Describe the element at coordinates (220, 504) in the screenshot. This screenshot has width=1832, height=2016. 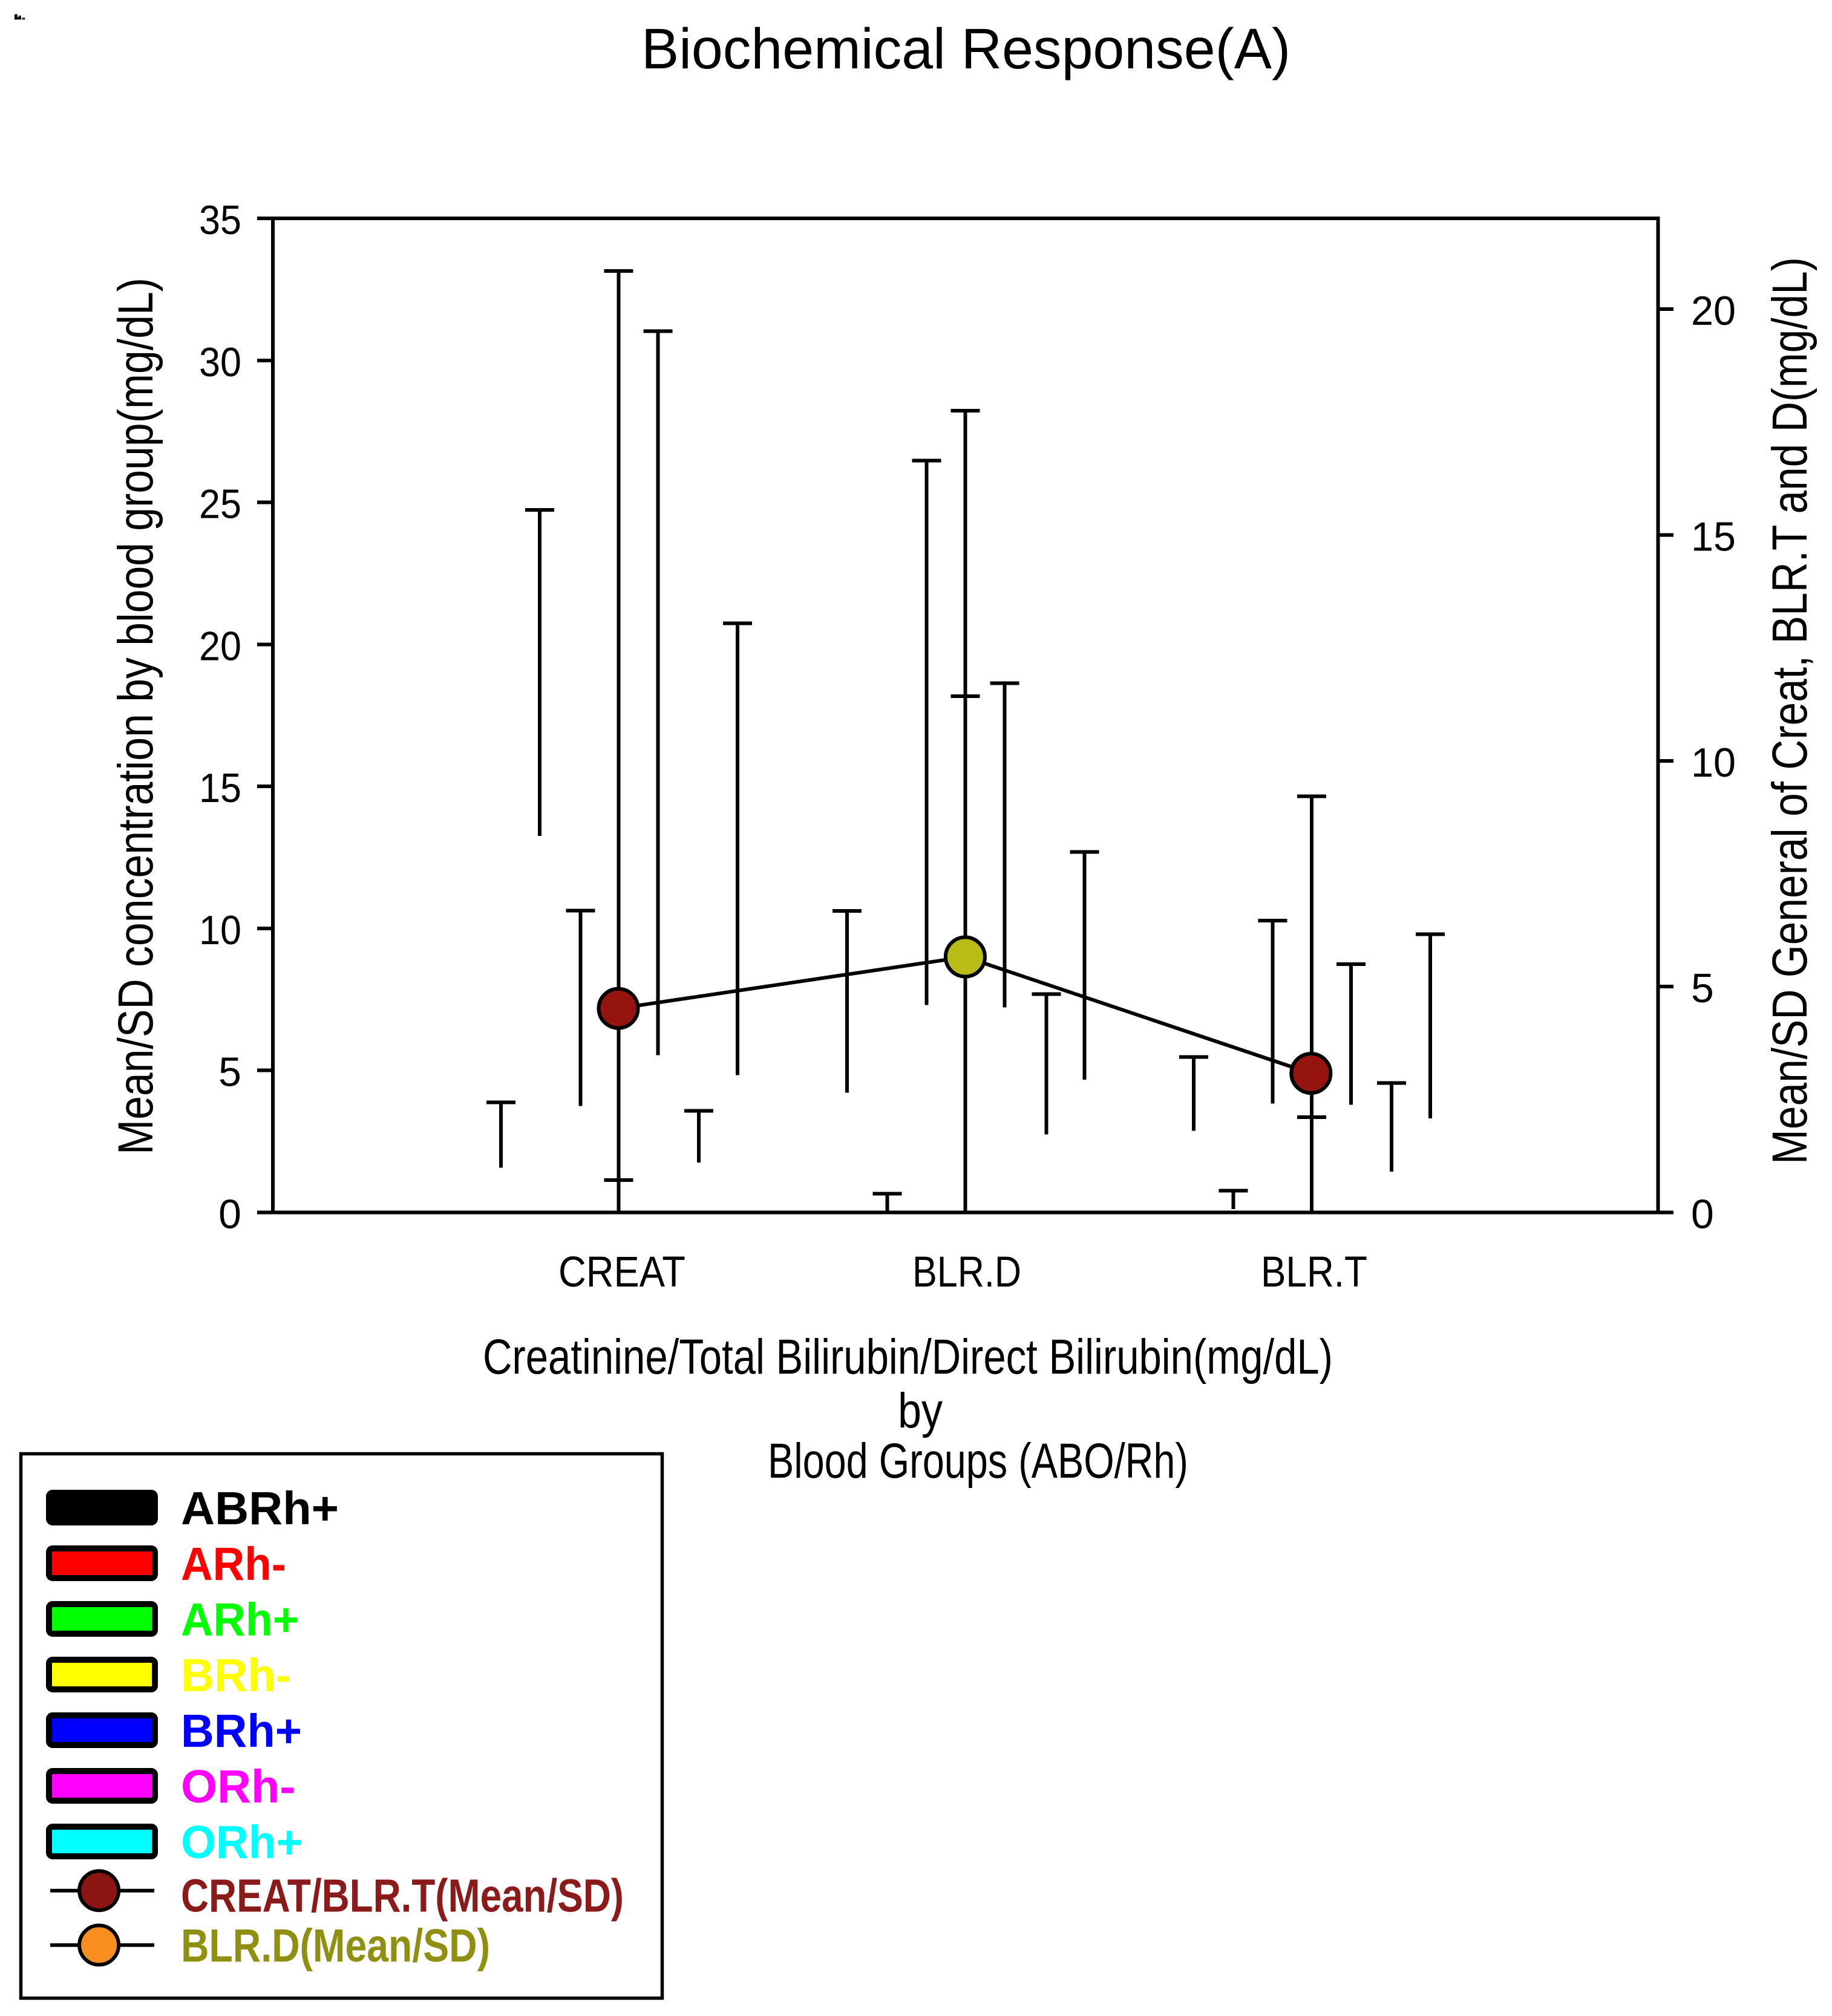
I see `svg-text: 25` at that location.